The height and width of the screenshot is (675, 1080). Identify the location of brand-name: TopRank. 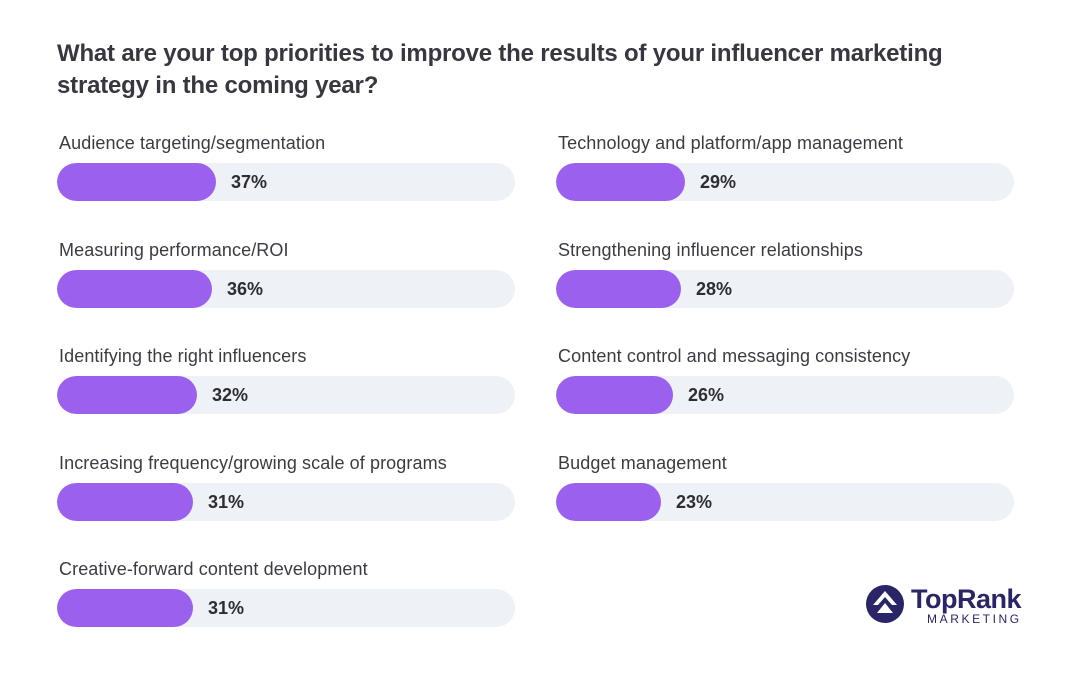
(966, 599).